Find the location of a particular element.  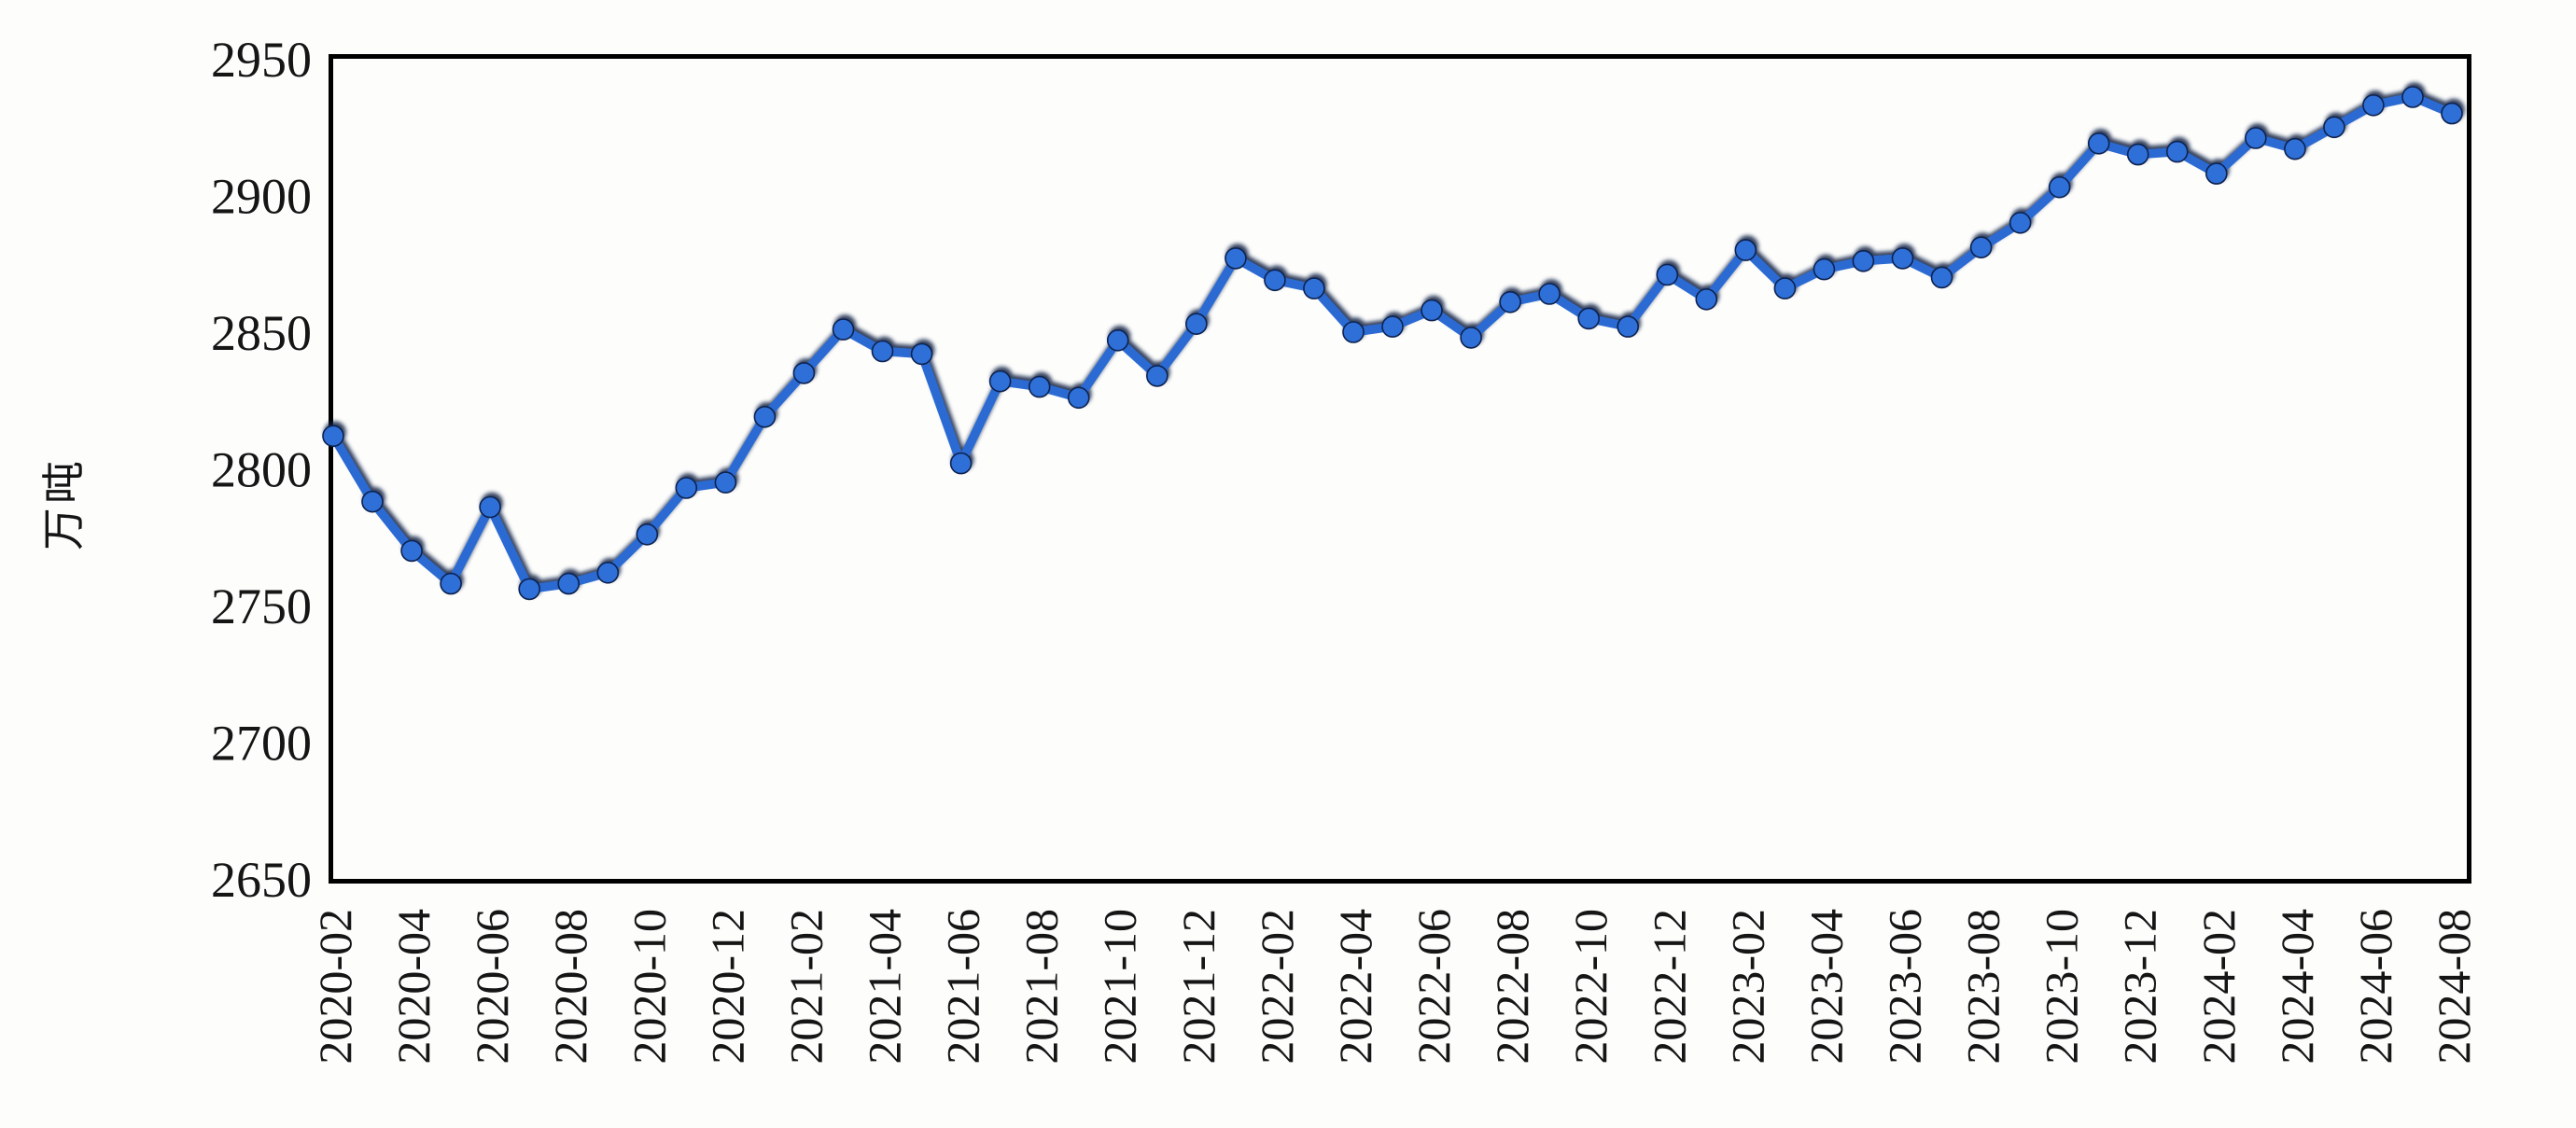

x-tick-label: 2020-04 is located at coordinates (413, 987).